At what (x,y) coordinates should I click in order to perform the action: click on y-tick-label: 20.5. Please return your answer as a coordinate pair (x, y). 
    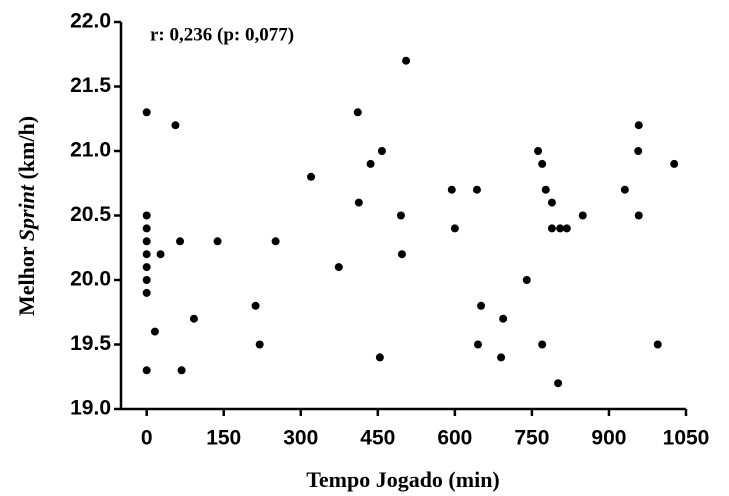
    Looking at the image, I should click on (90, 214).